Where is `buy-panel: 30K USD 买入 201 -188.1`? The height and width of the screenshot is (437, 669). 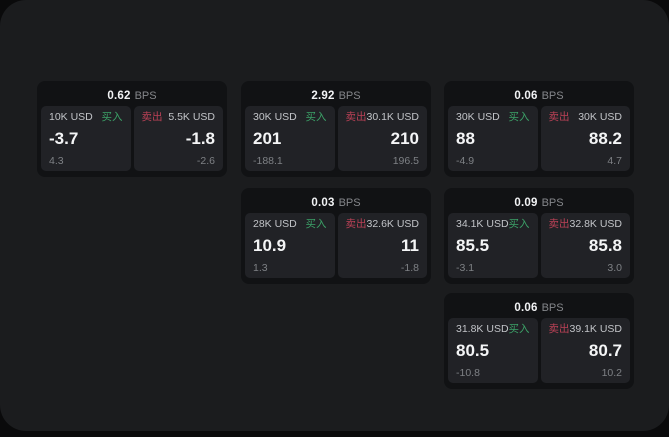
buy-panel: 30K USD 买入 201 -188.1 is located at coordinates (290, 138).